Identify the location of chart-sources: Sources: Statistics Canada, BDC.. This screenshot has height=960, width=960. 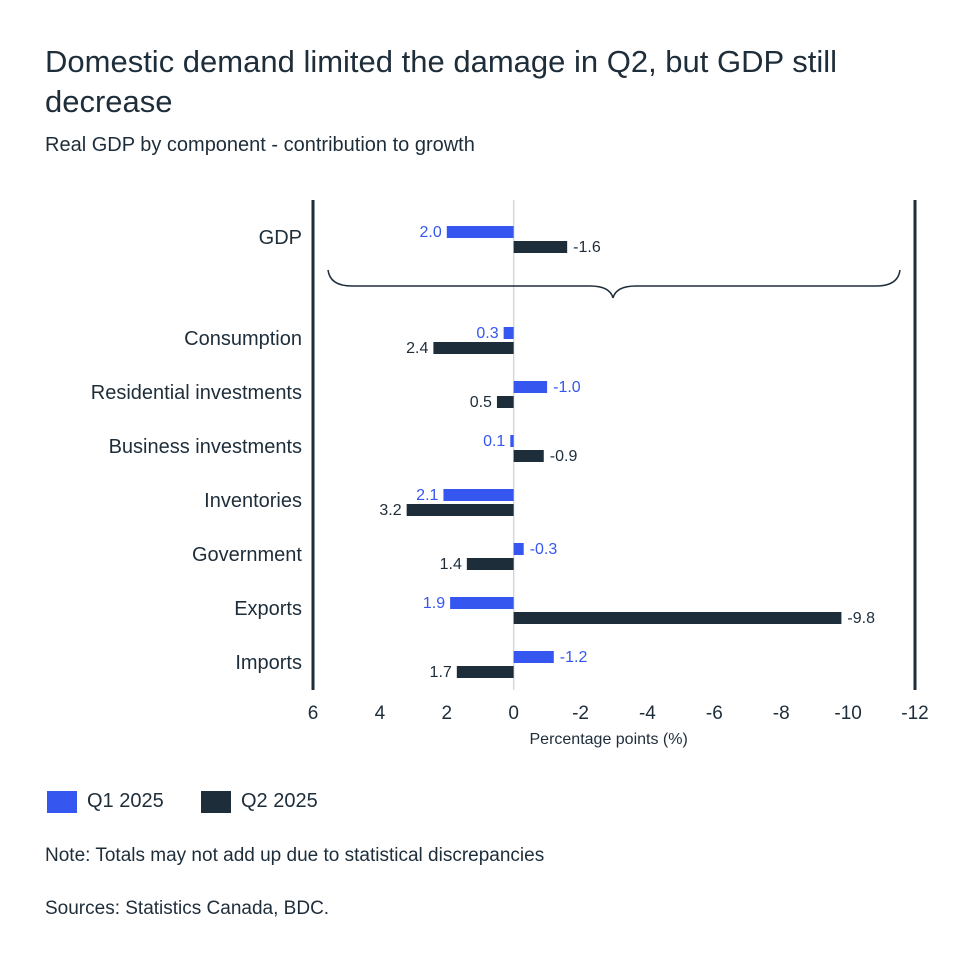
(187, 908).